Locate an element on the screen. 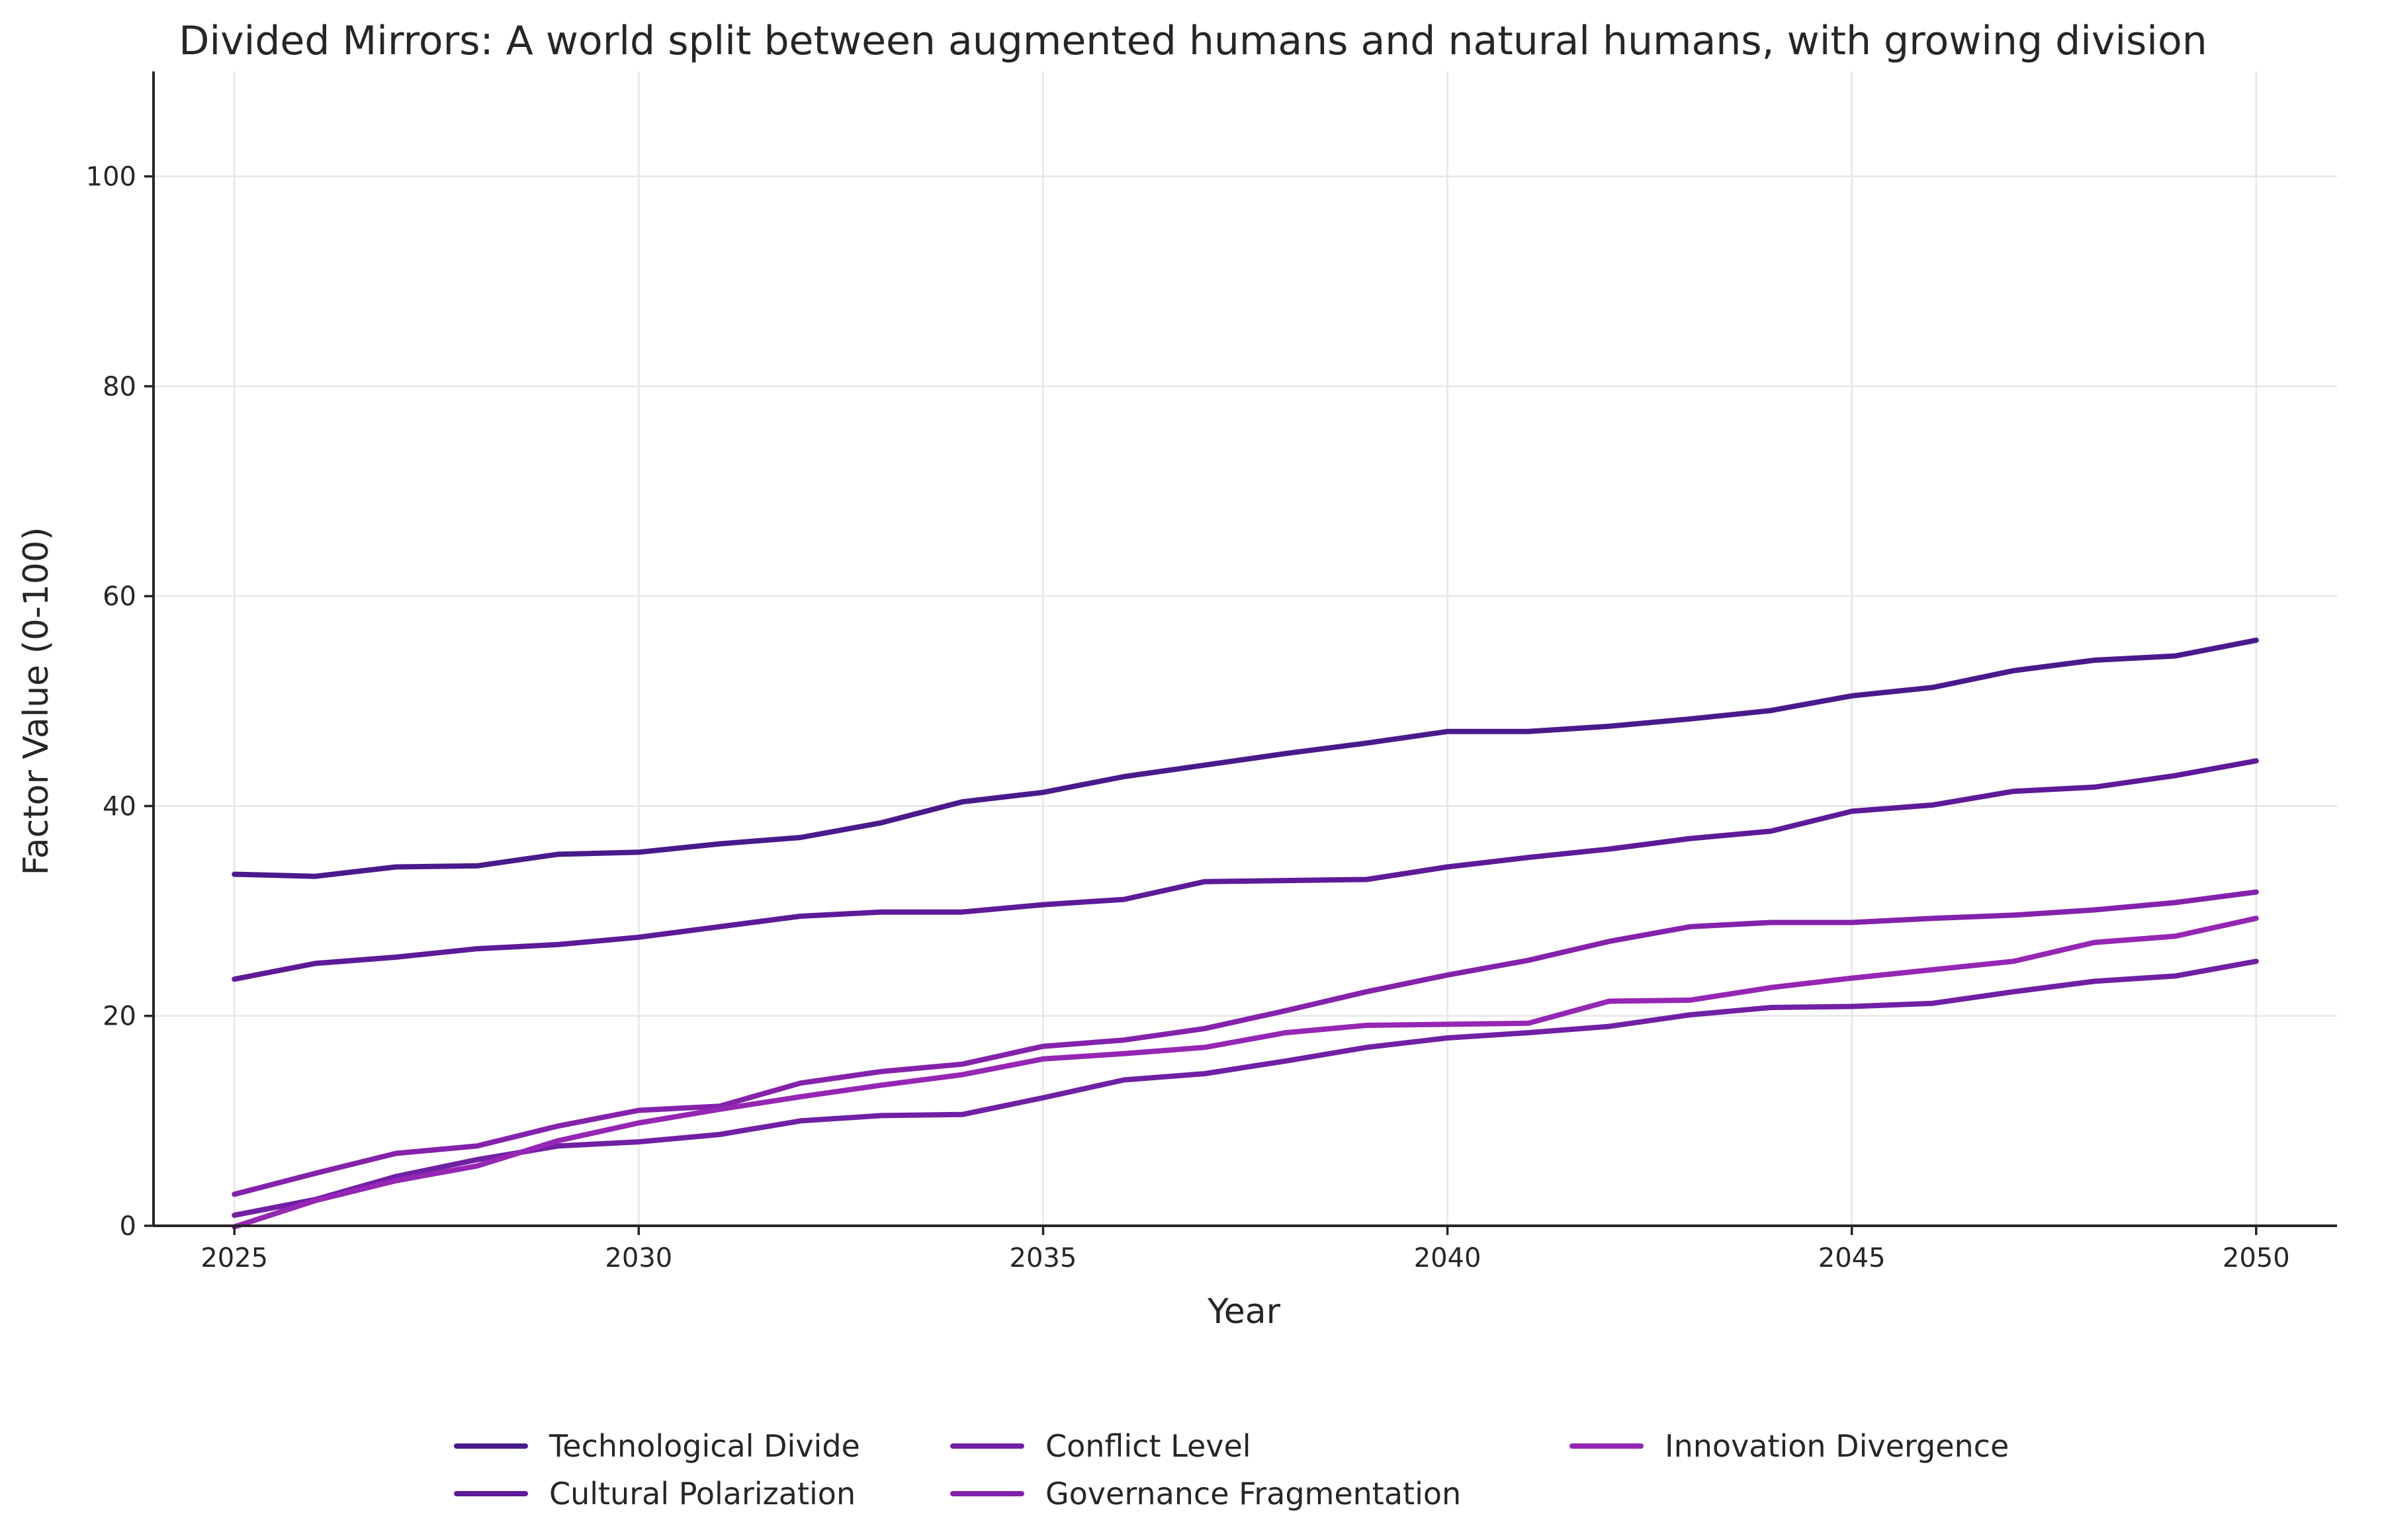  series-line-technological-divide is located at coordinates (1245, 758).